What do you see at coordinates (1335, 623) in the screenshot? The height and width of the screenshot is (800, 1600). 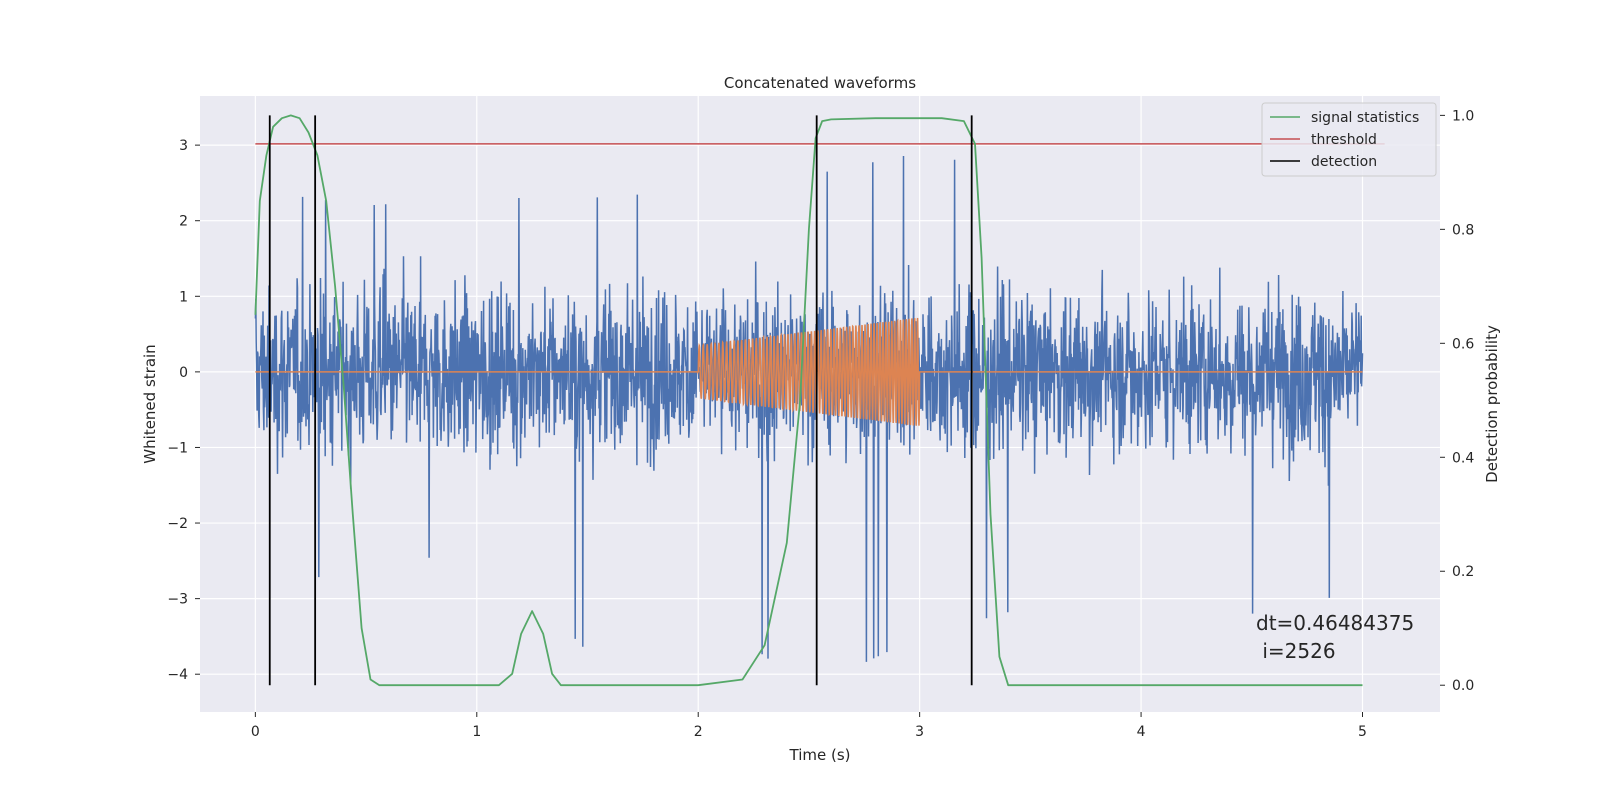 I see `annotation-dt: dt=0.46484375` at bounding box center [1335, 623].